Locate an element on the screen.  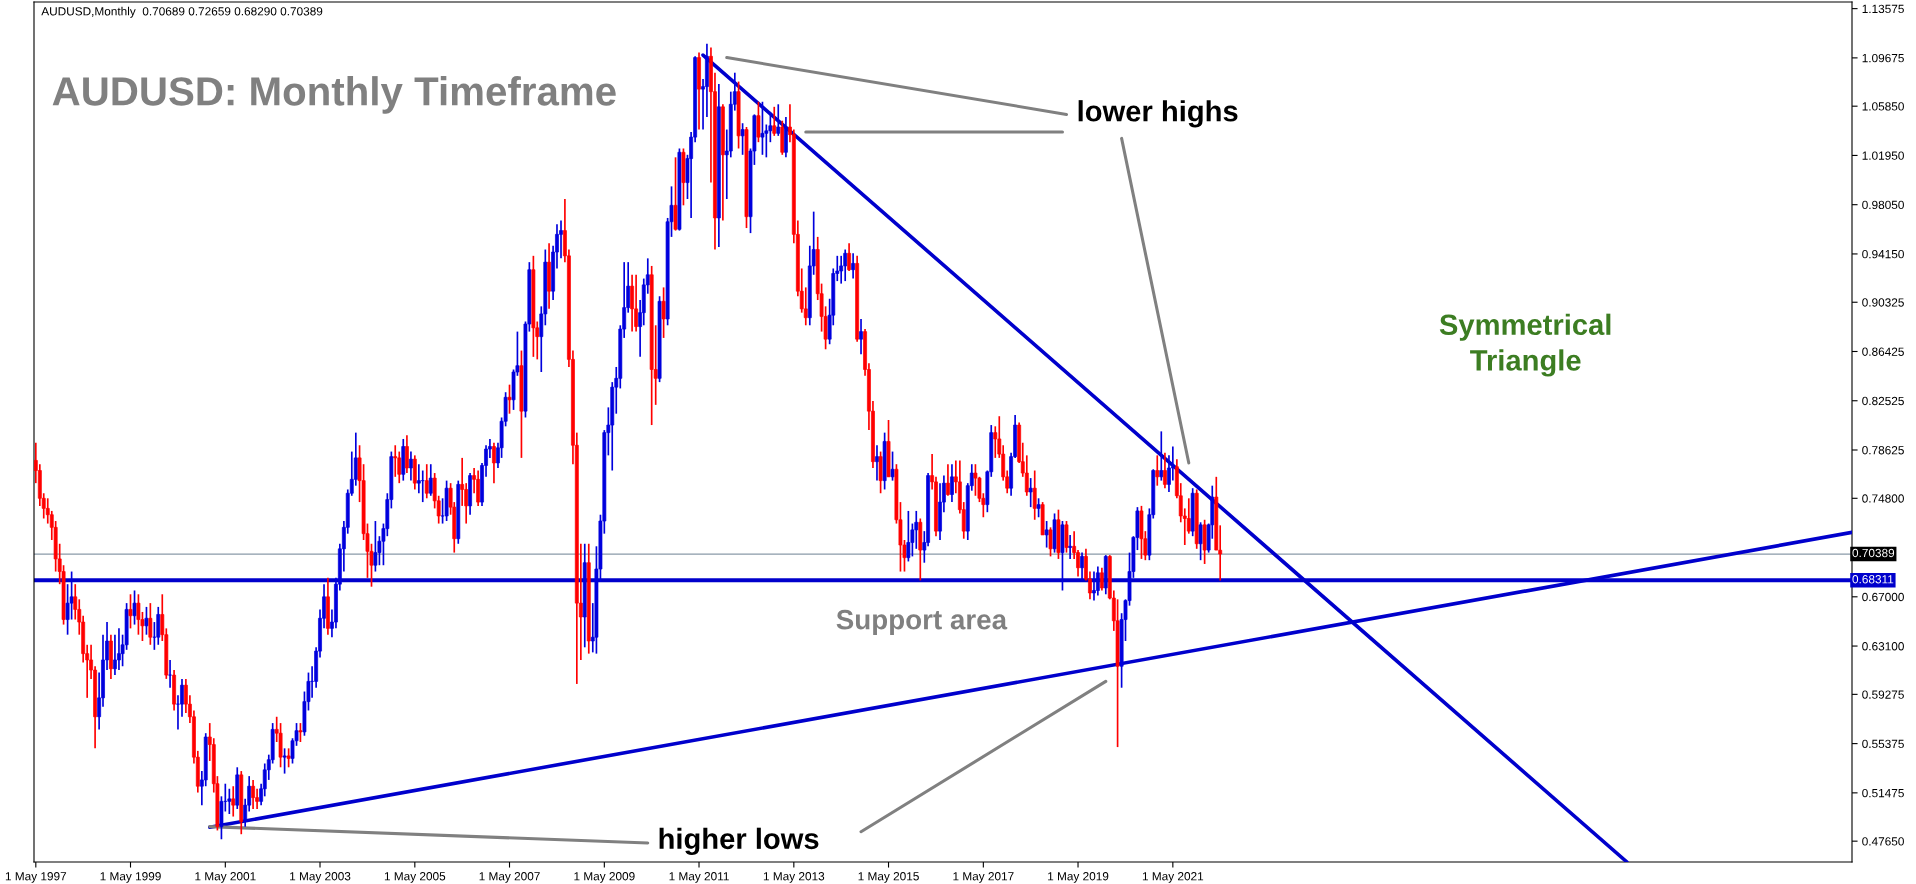
chart-subtitle: AUDUSD,Monthly 0.70689 0.72659 0.68290 0.70389 is located at coordinates (182, 12).